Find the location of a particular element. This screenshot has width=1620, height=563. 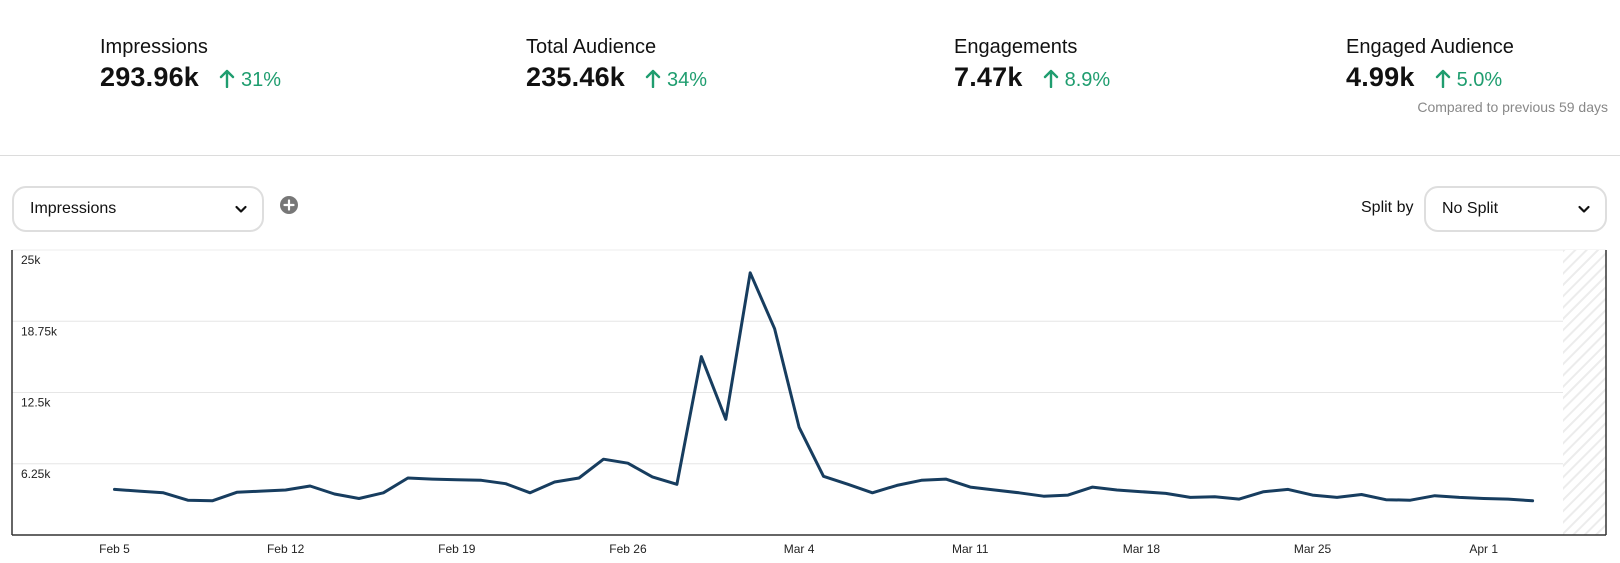

stat-label: Engagements is located at coordinates (1016, 47).